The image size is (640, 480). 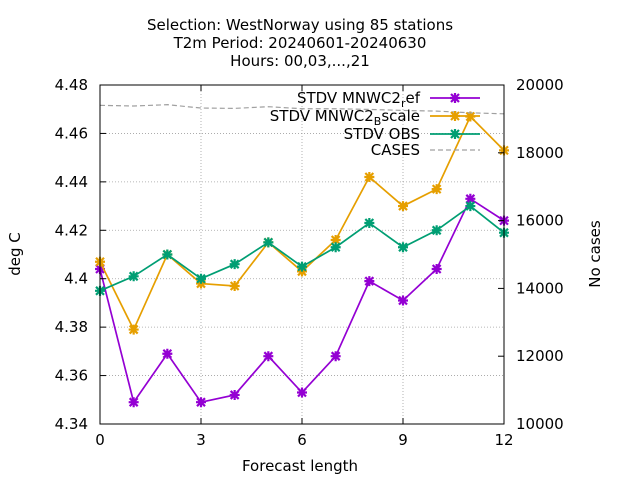 What do you see at coordinates (201, 440) in the screenshot?
I see `x-tick-label: 3` at bounding box center [201, 440].